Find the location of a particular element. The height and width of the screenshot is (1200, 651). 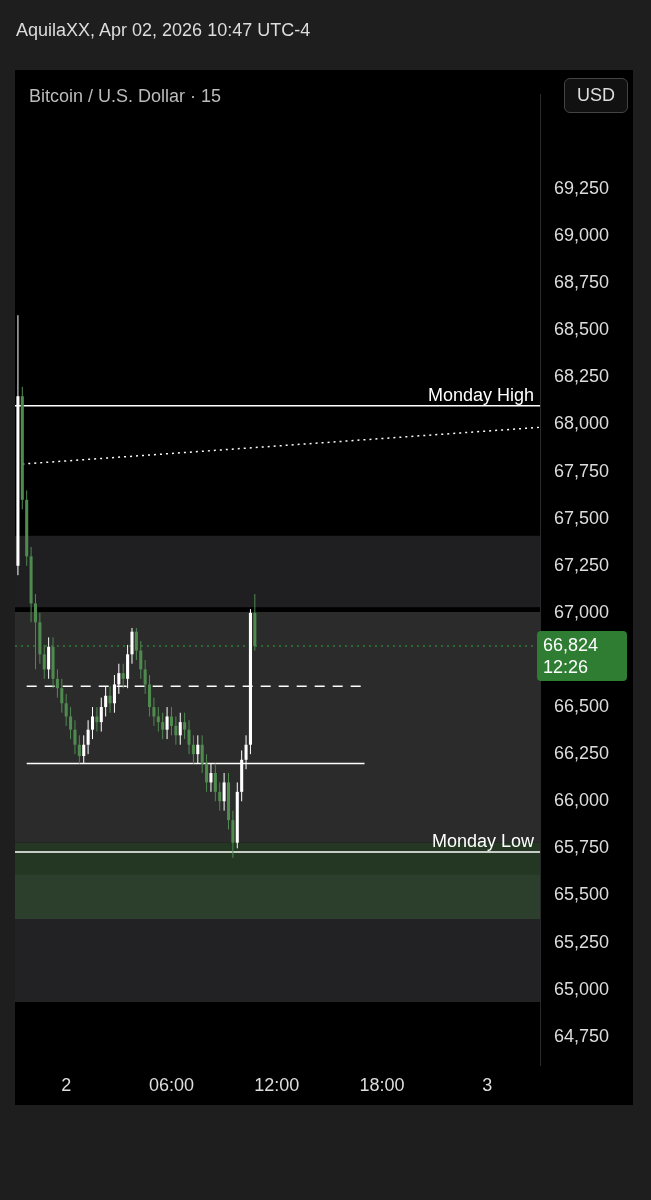

y-tick-label: 69,250 is located at coordinates (582, 187).